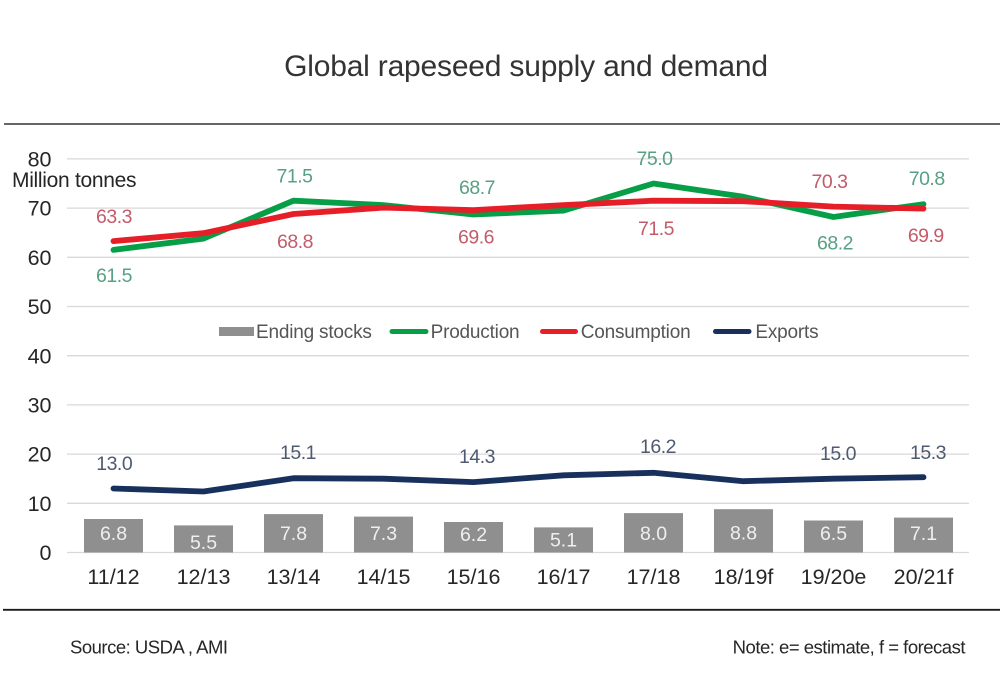  What do you see at coordinates (383, 534) in the screenshot?
I see `svg-text: 7.3` at bounding box center [383, 534].